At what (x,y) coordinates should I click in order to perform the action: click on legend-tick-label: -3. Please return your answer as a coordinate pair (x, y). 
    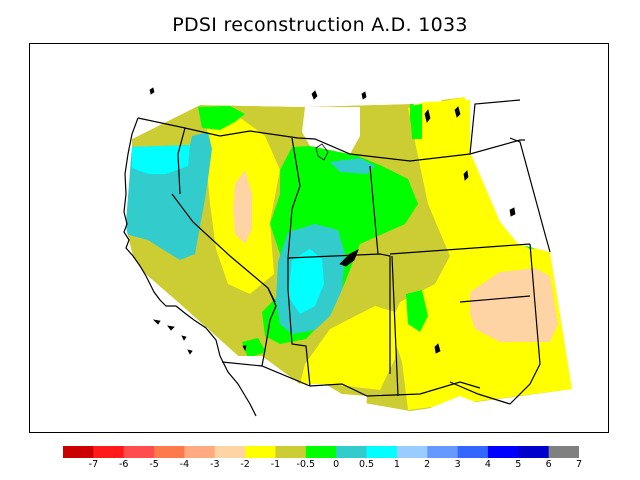
    Looking at the image, I should click on (215, 464).